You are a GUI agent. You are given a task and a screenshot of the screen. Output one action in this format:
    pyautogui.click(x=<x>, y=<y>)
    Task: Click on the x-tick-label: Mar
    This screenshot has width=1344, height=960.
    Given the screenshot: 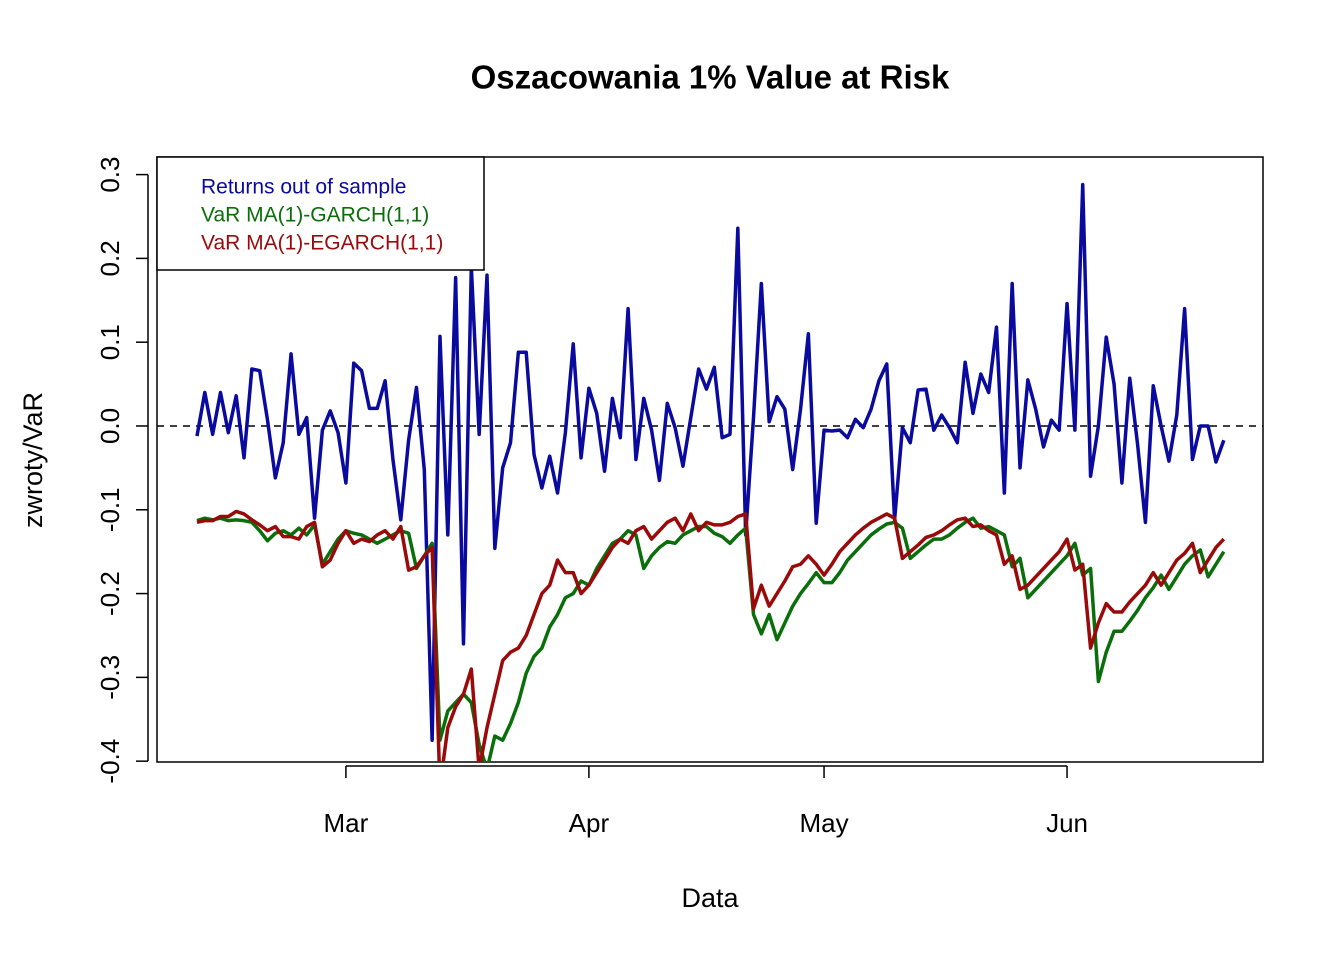 What is the action you would take?
    pyautogui.click(x=346, y=823)
    